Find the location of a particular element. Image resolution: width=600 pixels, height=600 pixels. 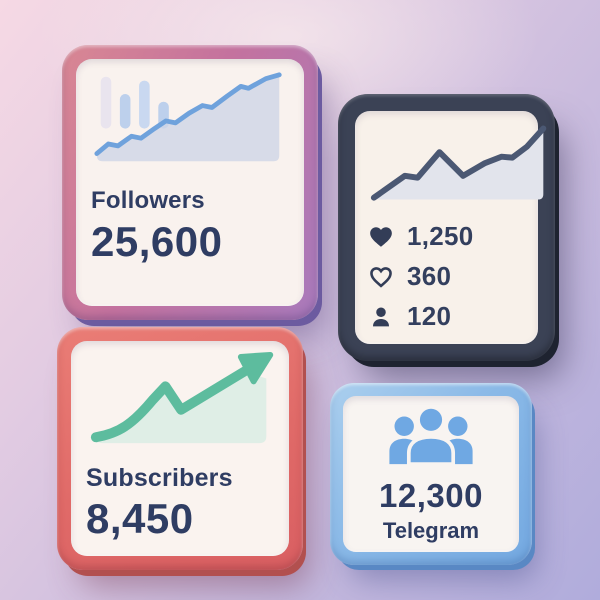

arrow-head-icon is located at coordinates (255, 368).